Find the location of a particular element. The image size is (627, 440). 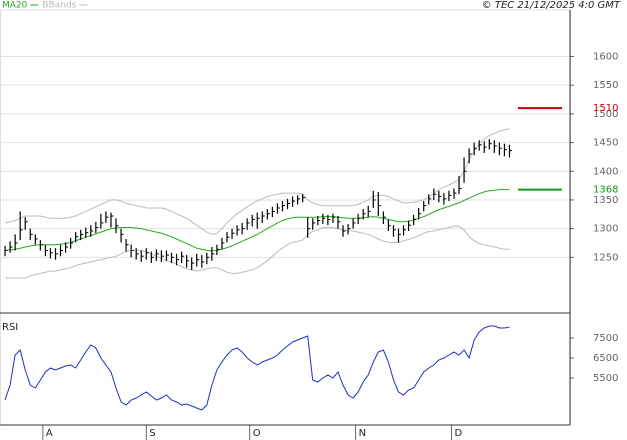

y-tick-label: 1250 is located at coordinates (605, 257).